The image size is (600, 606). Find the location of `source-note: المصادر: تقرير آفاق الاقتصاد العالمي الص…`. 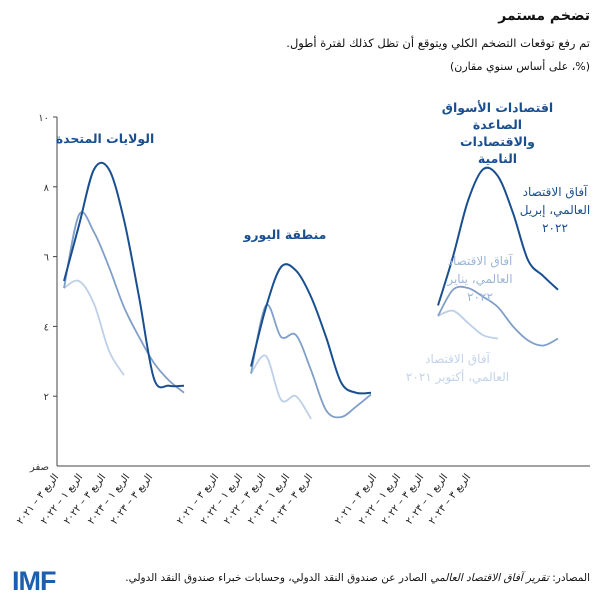

source-note: المصادر: تقرير آفاق الاقتصاد العالمي الص… is located at coordinates (357, 578).